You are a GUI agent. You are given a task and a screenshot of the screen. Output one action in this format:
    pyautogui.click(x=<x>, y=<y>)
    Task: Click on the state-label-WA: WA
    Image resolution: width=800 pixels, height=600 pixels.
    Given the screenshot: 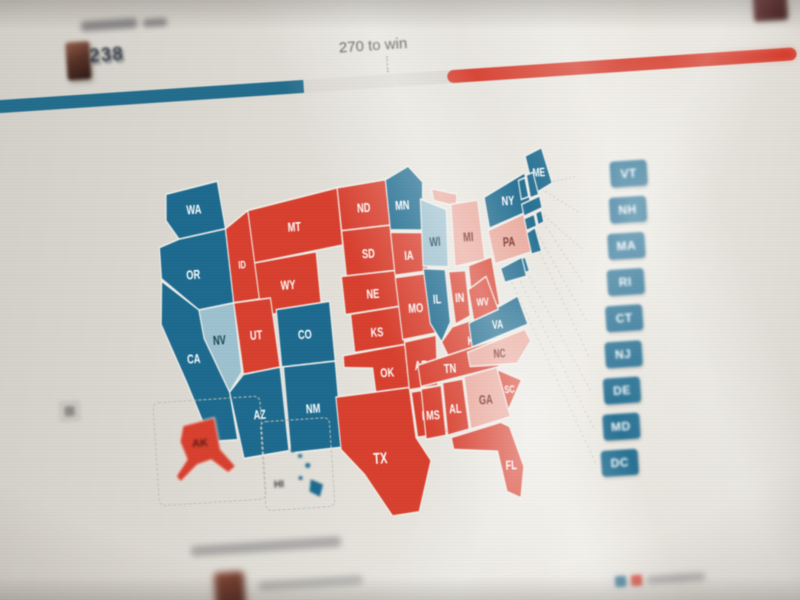 What is the action you would take?
    pyautogui.click(x=194, y=210)
    